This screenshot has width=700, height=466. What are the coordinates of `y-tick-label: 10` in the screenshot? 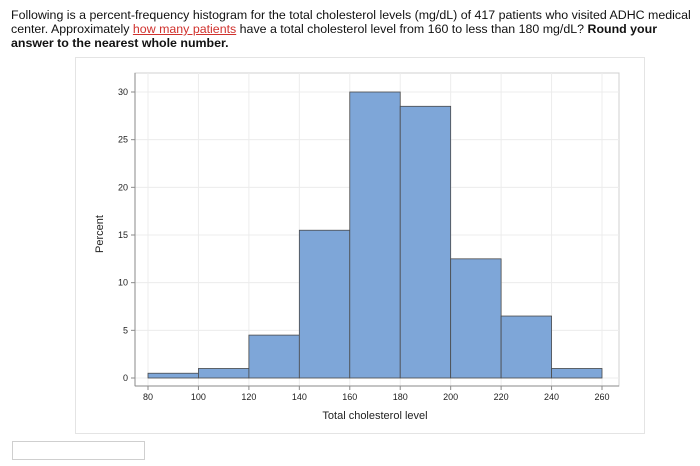 It's located at (123, 283).